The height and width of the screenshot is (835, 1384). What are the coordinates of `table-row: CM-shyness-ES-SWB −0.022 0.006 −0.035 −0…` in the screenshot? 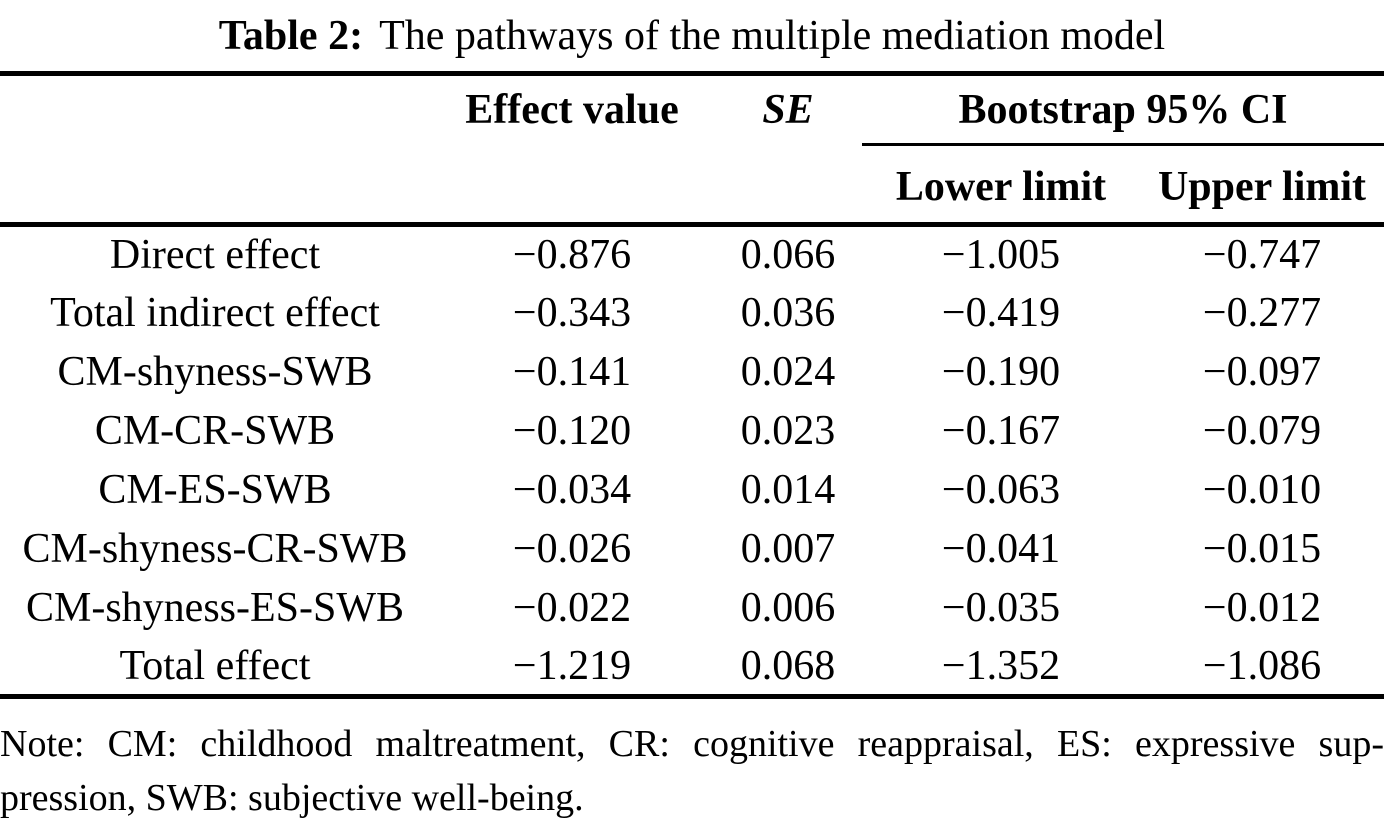 It's located at (692, 608).